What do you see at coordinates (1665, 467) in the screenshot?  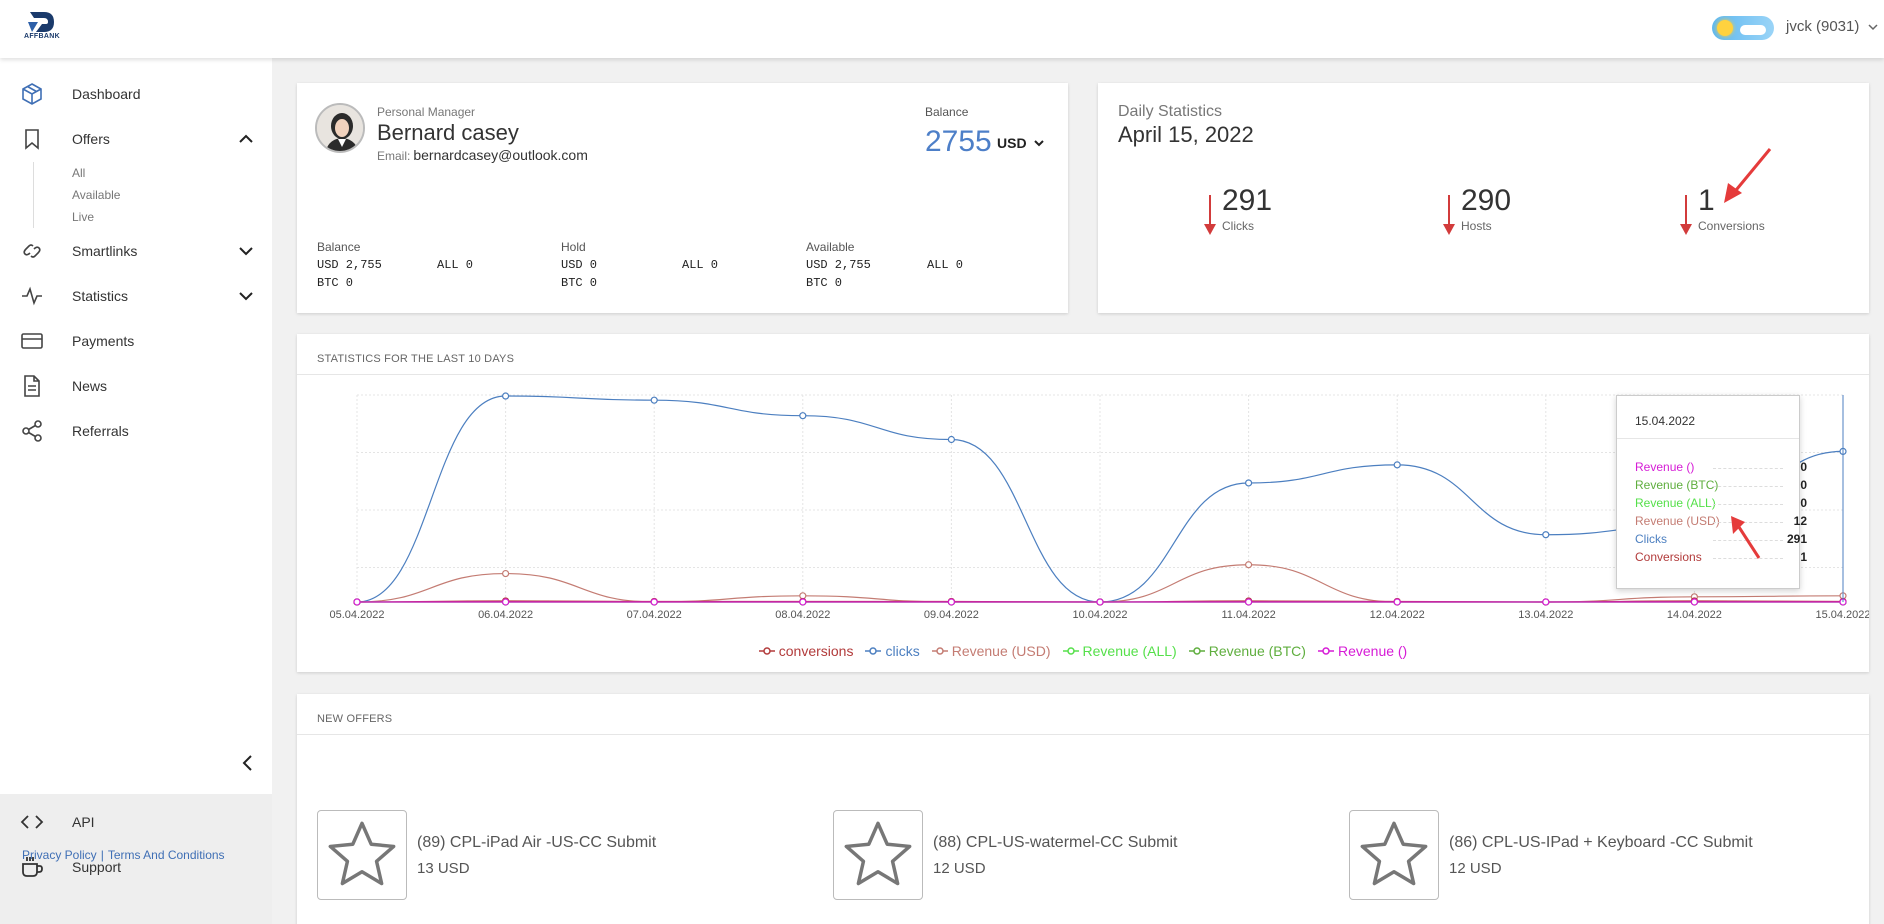 I see `tooltip-row-name: Revenue ()` at bounding box center [1665, 467].